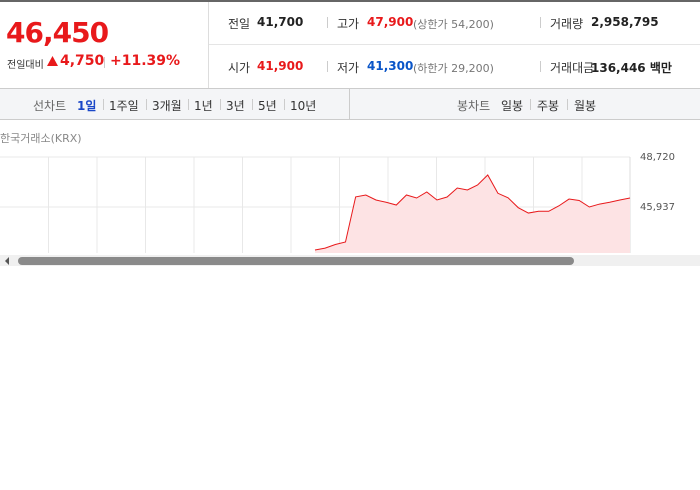  Describe the element at coordinates (657, 207) in the screenshot. I see `y-tick-label: 45,937` at that location.